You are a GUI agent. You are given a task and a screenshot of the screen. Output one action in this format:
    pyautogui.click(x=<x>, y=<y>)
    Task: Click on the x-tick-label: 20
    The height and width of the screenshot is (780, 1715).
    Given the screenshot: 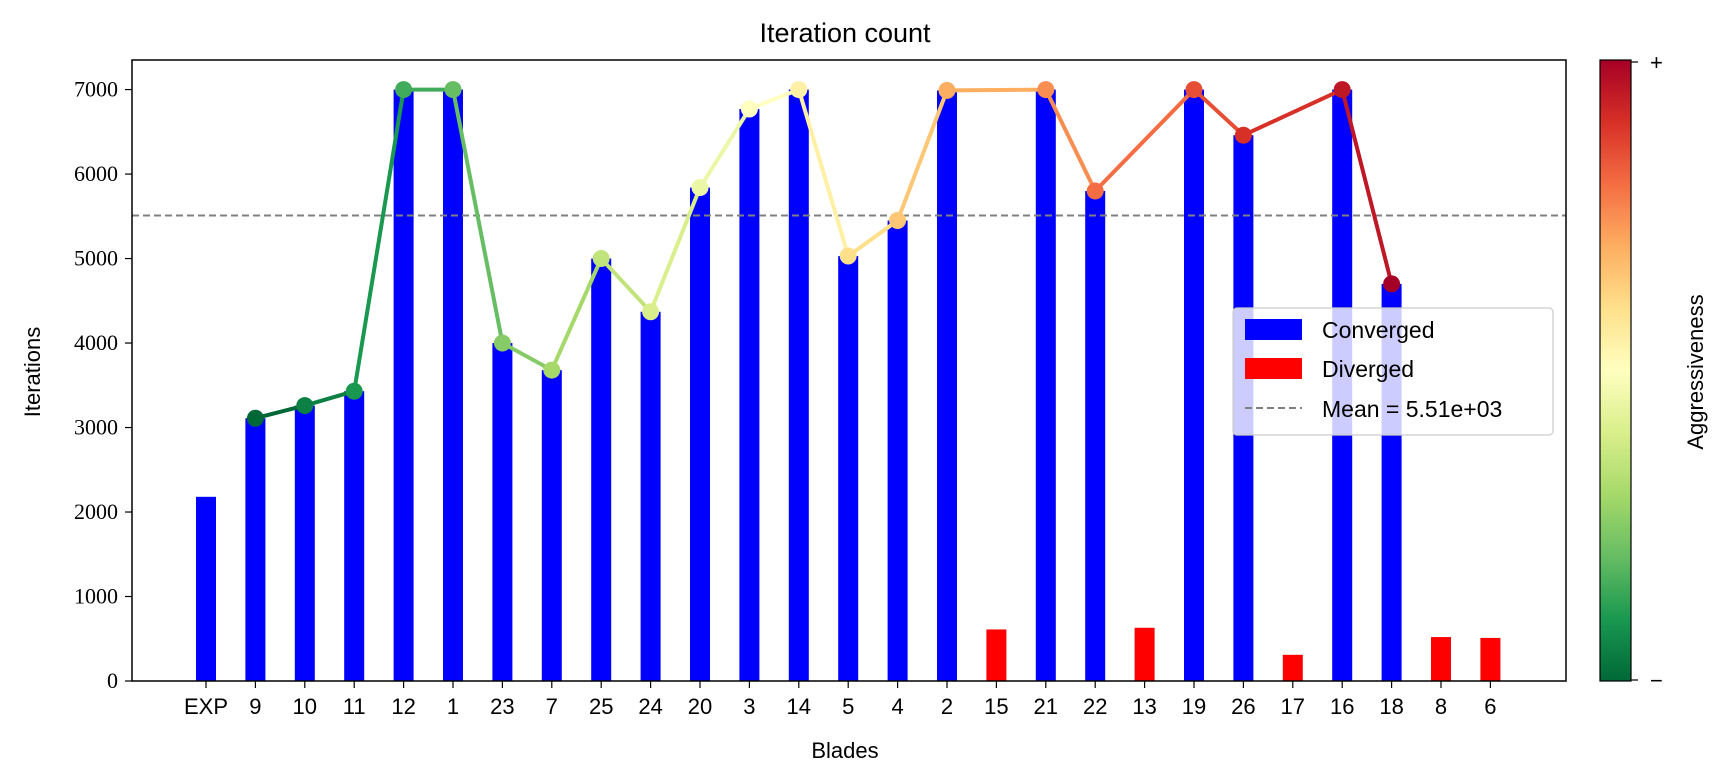 What is the action you would take?
    pyautogui.click(x=700, y=706)
    